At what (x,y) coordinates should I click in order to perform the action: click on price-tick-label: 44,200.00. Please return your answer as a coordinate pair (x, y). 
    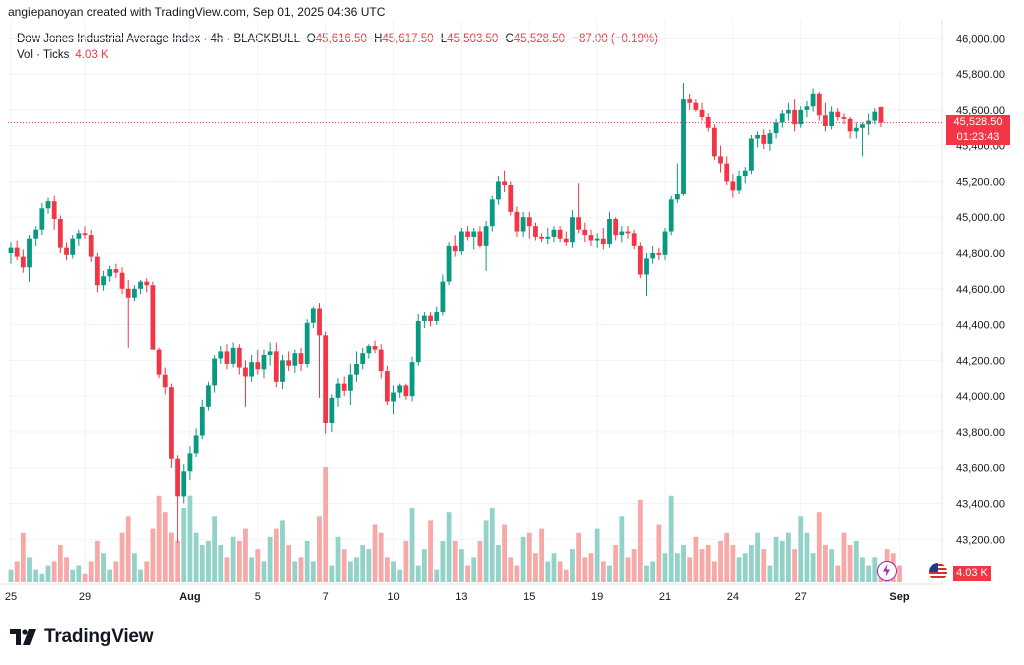
    Looking at the image, I should click on (980, 361).